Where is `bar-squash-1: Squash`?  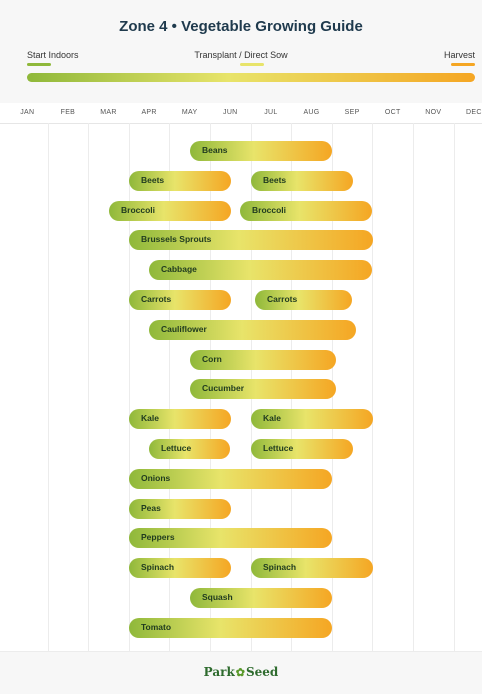
bar-squash-1: Squash is located at coordinates (261, 598).